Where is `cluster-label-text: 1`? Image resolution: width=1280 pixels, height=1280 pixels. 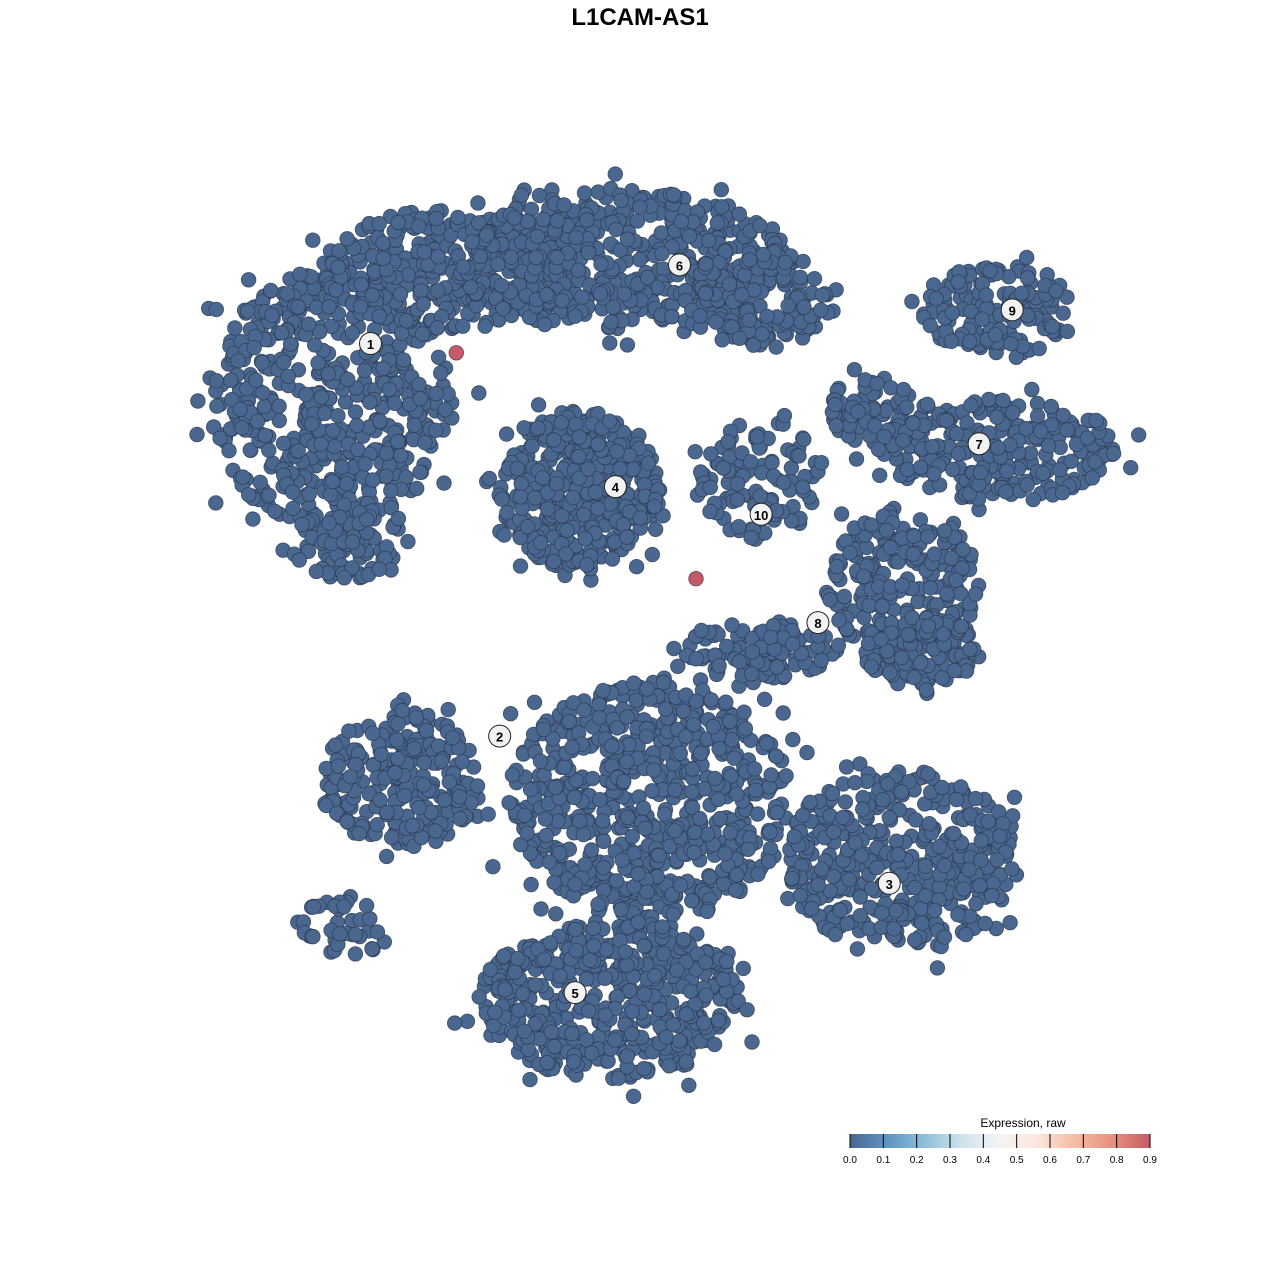
cluster-label-text: 1 is located at coordinates (370, 344).